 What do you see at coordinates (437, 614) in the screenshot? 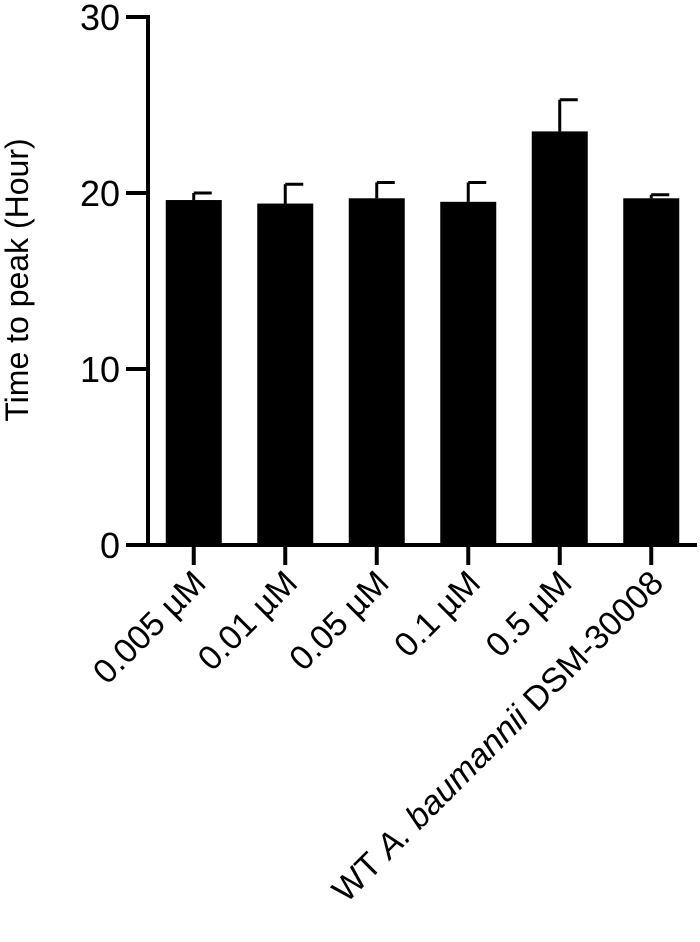
I see `x-tick-label: 0.1 µM` at bounding box center [437, 614].